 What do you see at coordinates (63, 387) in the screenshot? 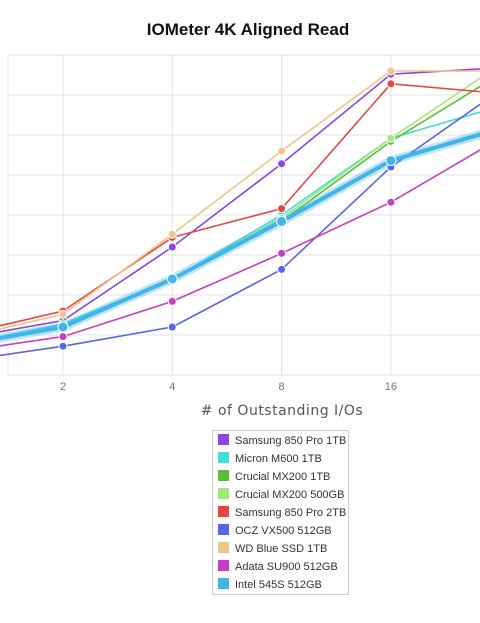
I see `x-tick-label: 2` at bounding box center [63, 387].